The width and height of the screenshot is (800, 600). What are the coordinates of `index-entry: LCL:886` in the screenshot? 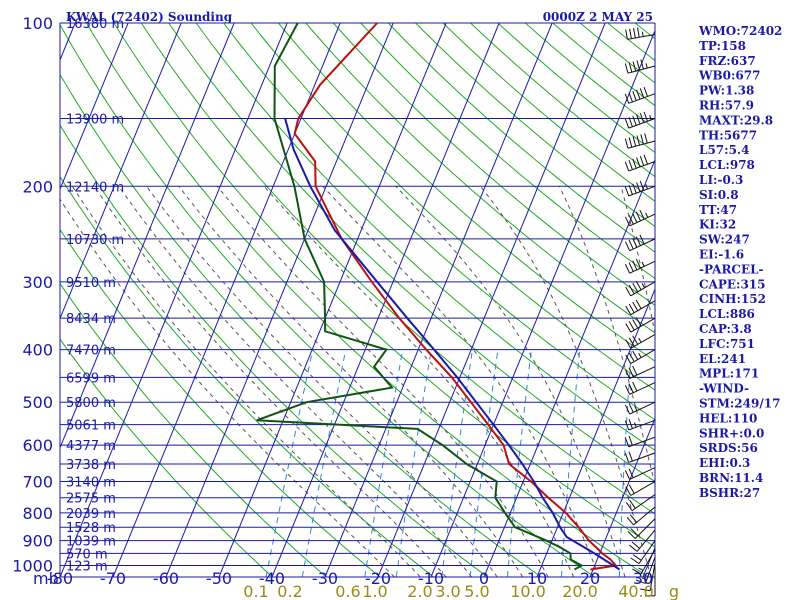 It's located at (727, 314).